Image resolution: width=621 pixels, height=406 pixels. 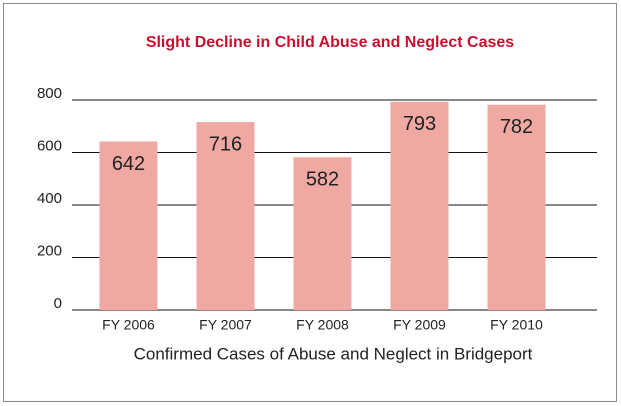 What do you see at coordinates (419, 325) in the screenshot?
I see `x-tick-label: FY 2009` at bounding box center [419, 325].